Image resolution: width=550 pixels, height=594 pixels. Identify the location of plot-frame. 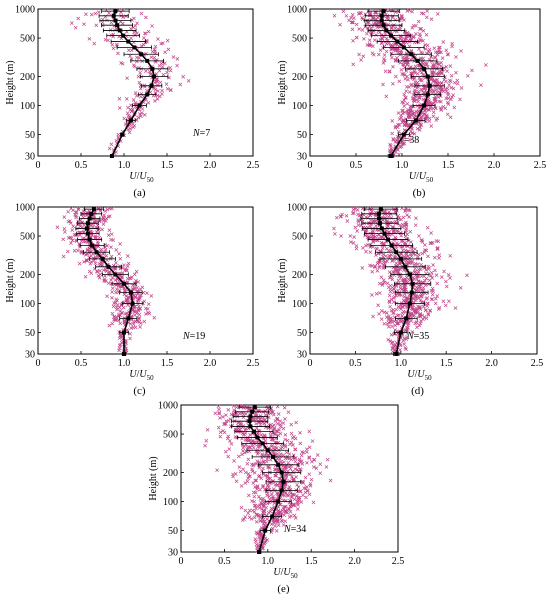
(145, 280).